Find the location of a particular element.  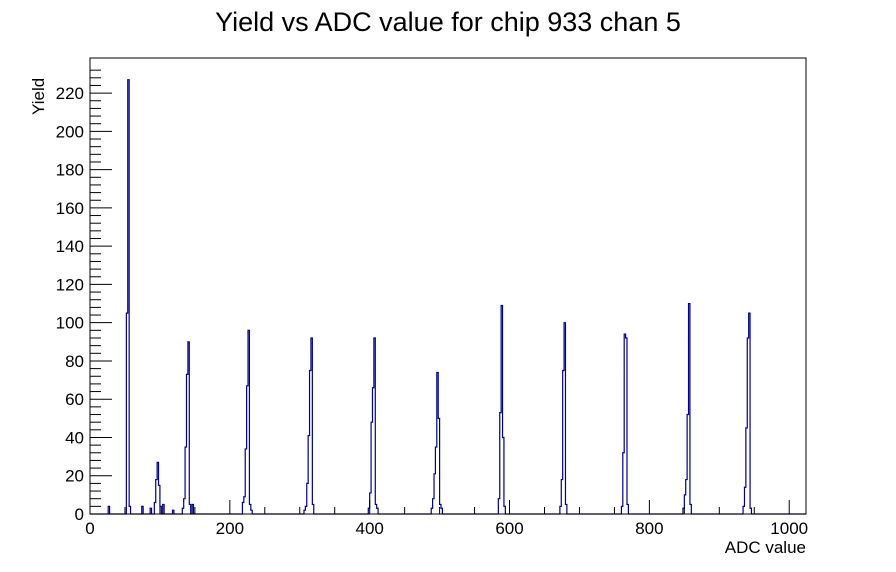

x-tick-label: 400 is located at coordinates (370, 528).